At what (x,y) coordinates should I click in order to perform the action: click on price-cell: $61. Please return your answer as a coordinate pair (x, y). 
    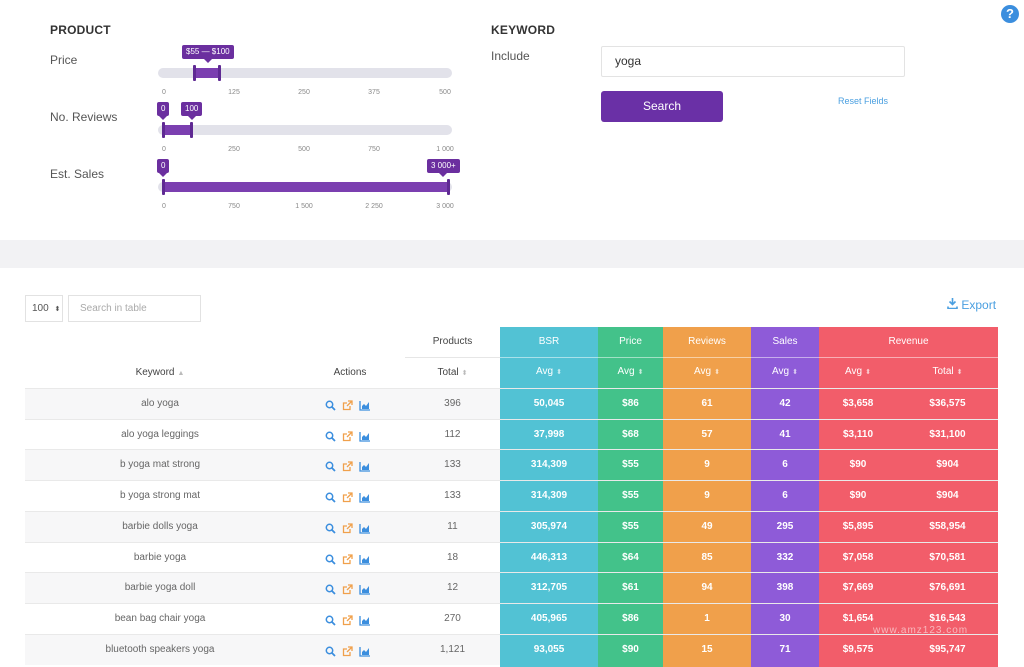
    Looking at the image, I should click on (630, 588).